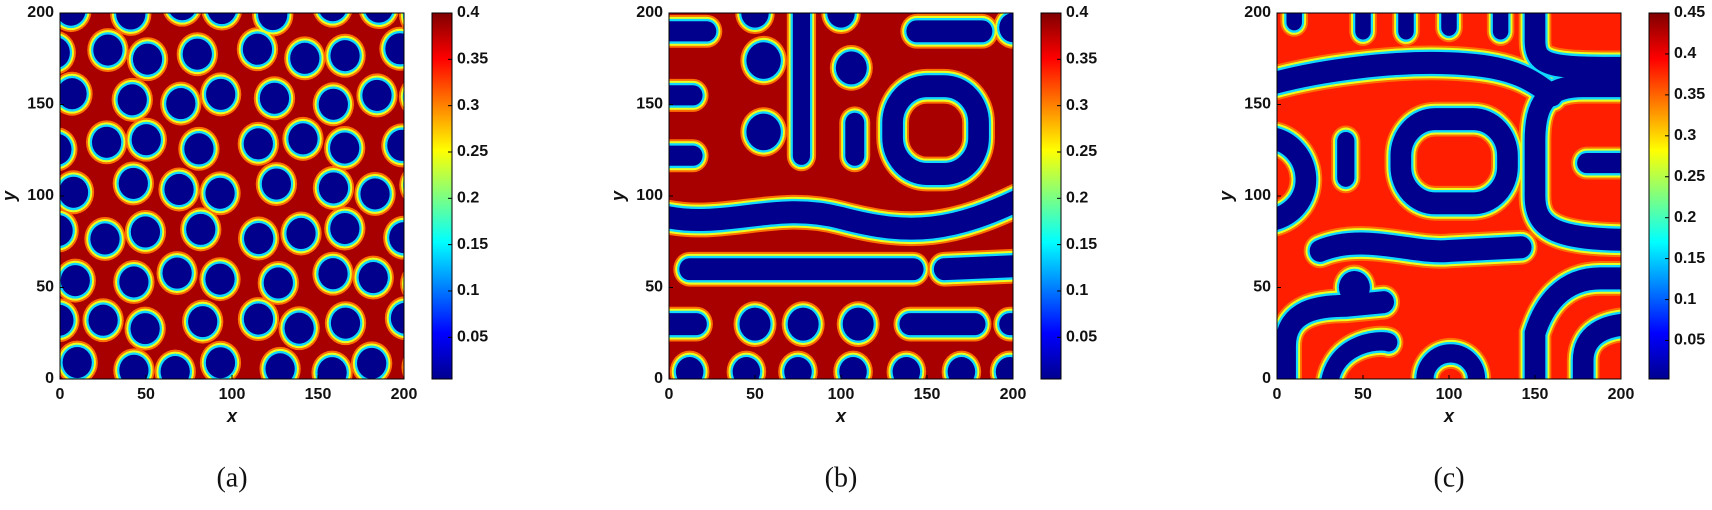 This screenshot has height=510, width=1712. I want to click on y-tick-label: 50, so click(45, 287).